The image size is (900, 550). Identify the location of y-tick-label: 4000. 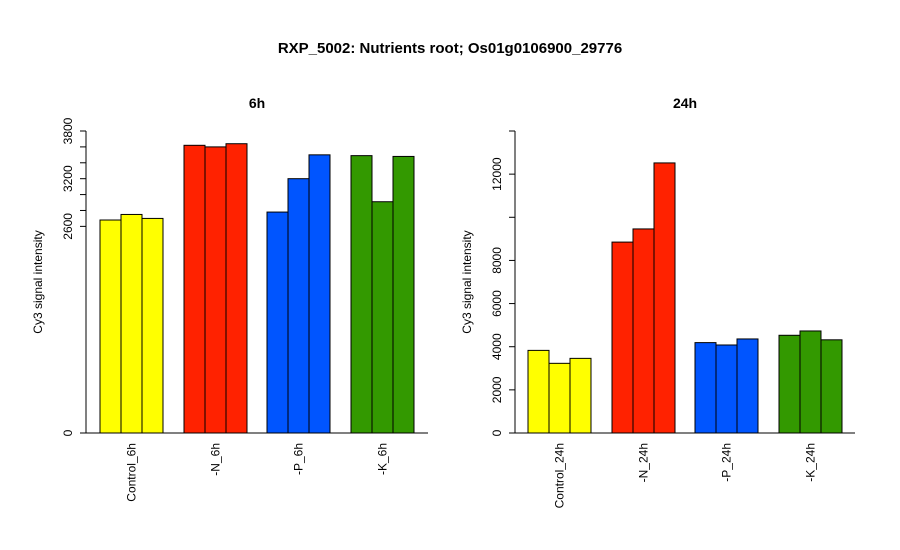
(497, 346).